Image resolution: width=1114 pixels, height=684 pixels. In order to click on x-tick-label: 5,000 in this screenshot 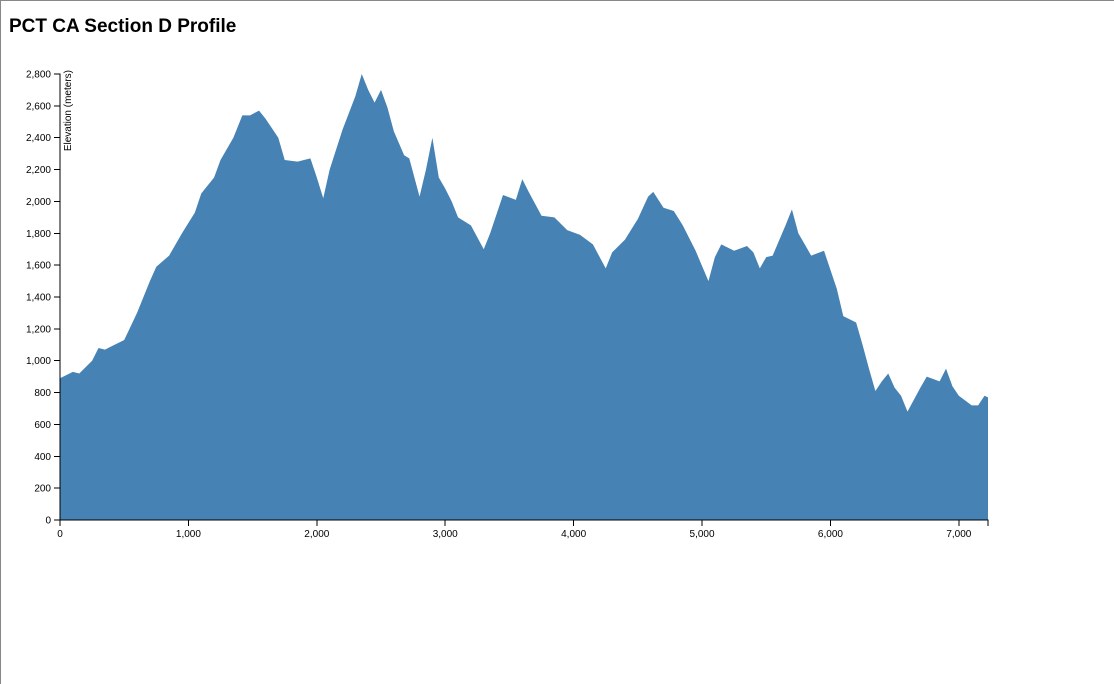, I will do `click(702, 534)`.